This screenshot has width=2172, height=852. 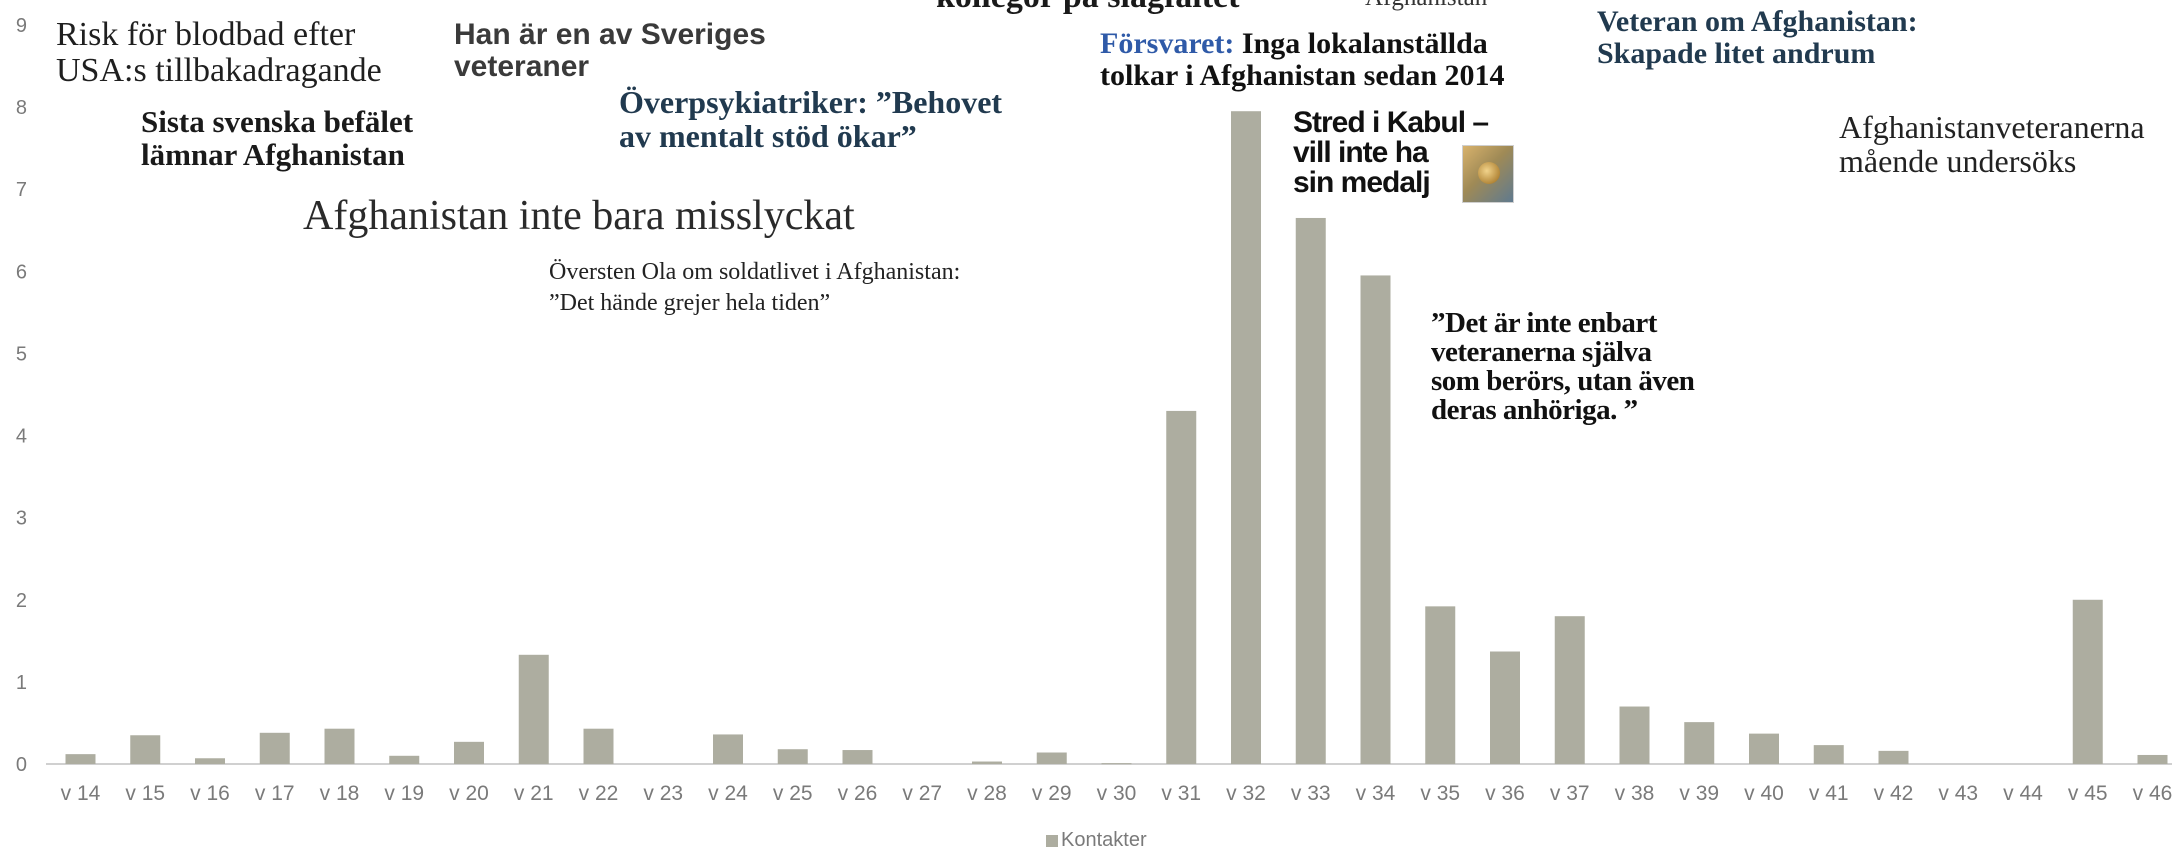 What do you see at coordinates (610, 50) in the screenshot?
I see `headline-veteraner: Han är en av Sveriges veteraner` at bounding box center [610, 50].